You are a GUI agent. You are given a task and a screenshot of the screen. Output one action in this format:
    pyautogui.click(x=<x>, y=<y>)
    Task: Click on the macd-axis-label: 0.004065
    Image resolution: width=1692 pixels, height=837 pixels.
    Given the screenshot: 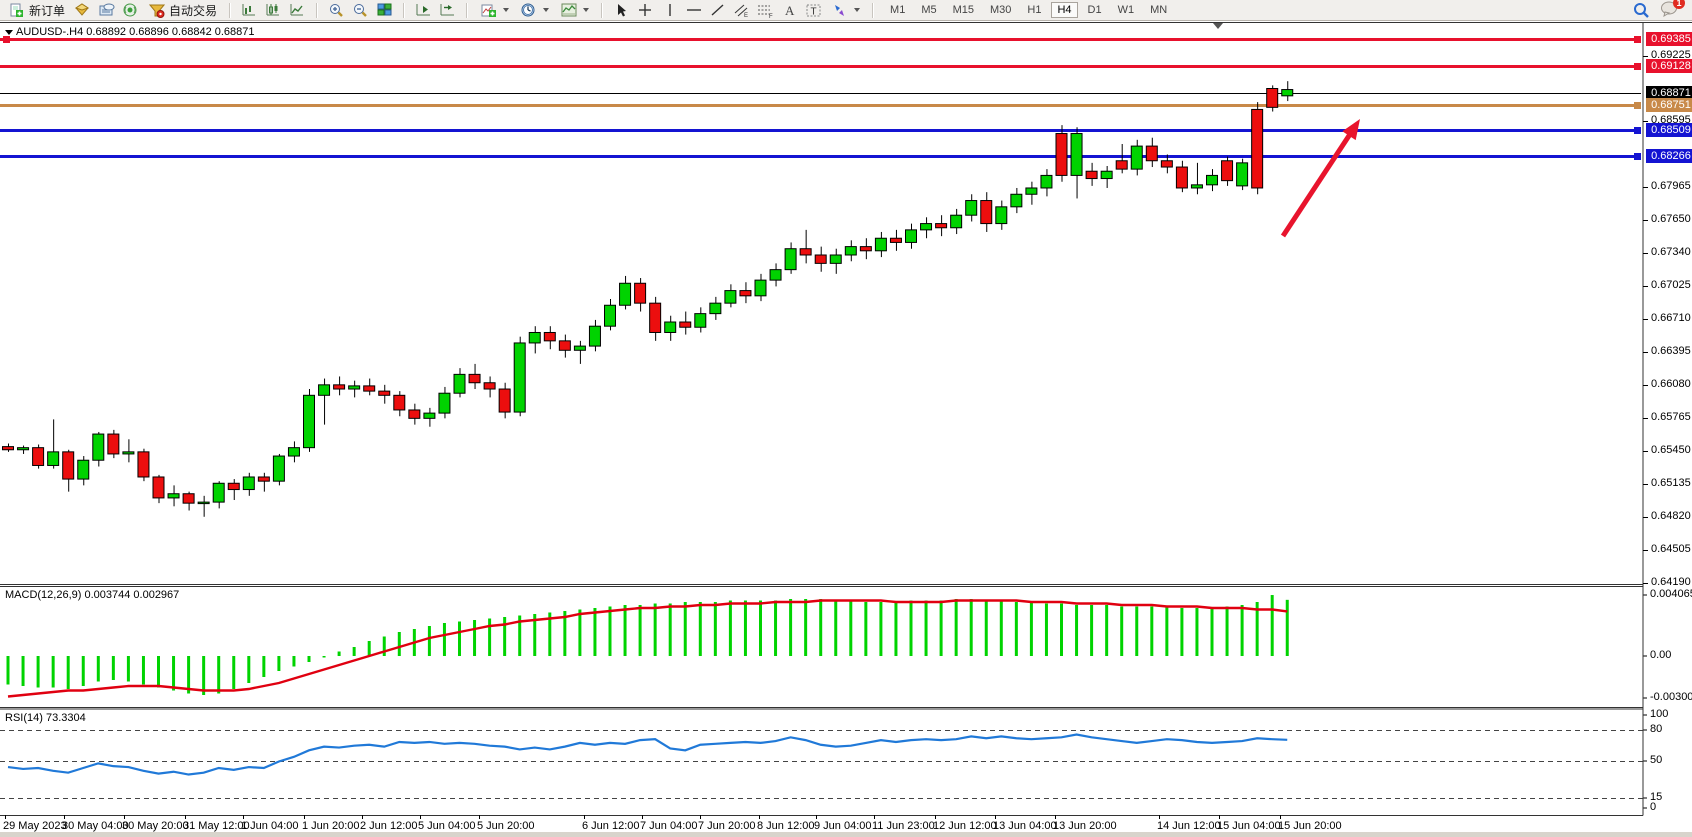 What is the action you would take?
    pyautogui.click(x=1671, y=594)
    